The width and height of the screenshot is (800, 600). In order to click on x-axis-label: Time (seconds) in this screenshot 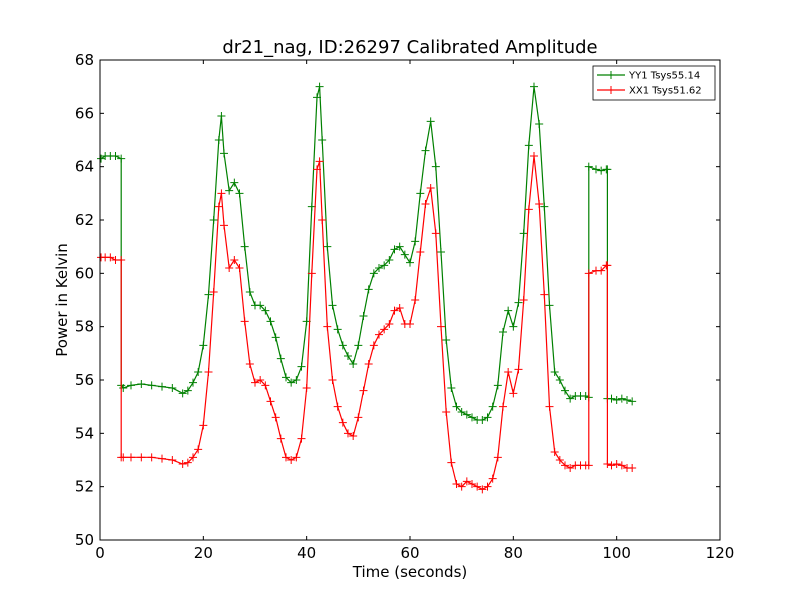, I will do `click(410, 572)`.